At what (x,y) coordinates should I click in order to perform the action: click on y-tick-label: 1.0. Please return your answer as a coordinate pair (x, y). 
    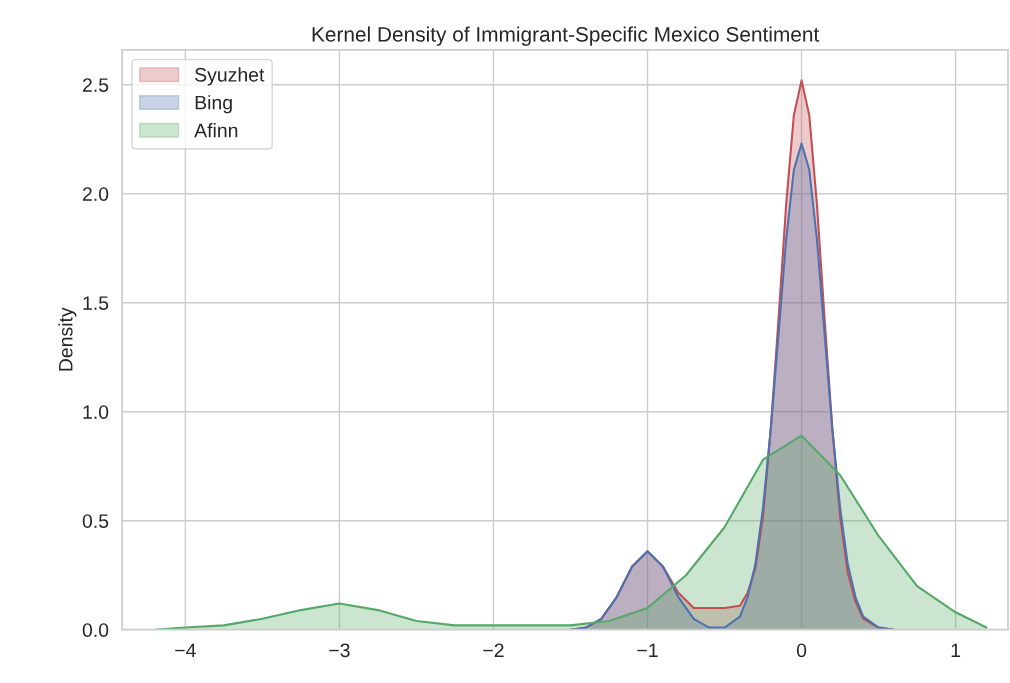
    Looking at the image, I should click on (96, 412).